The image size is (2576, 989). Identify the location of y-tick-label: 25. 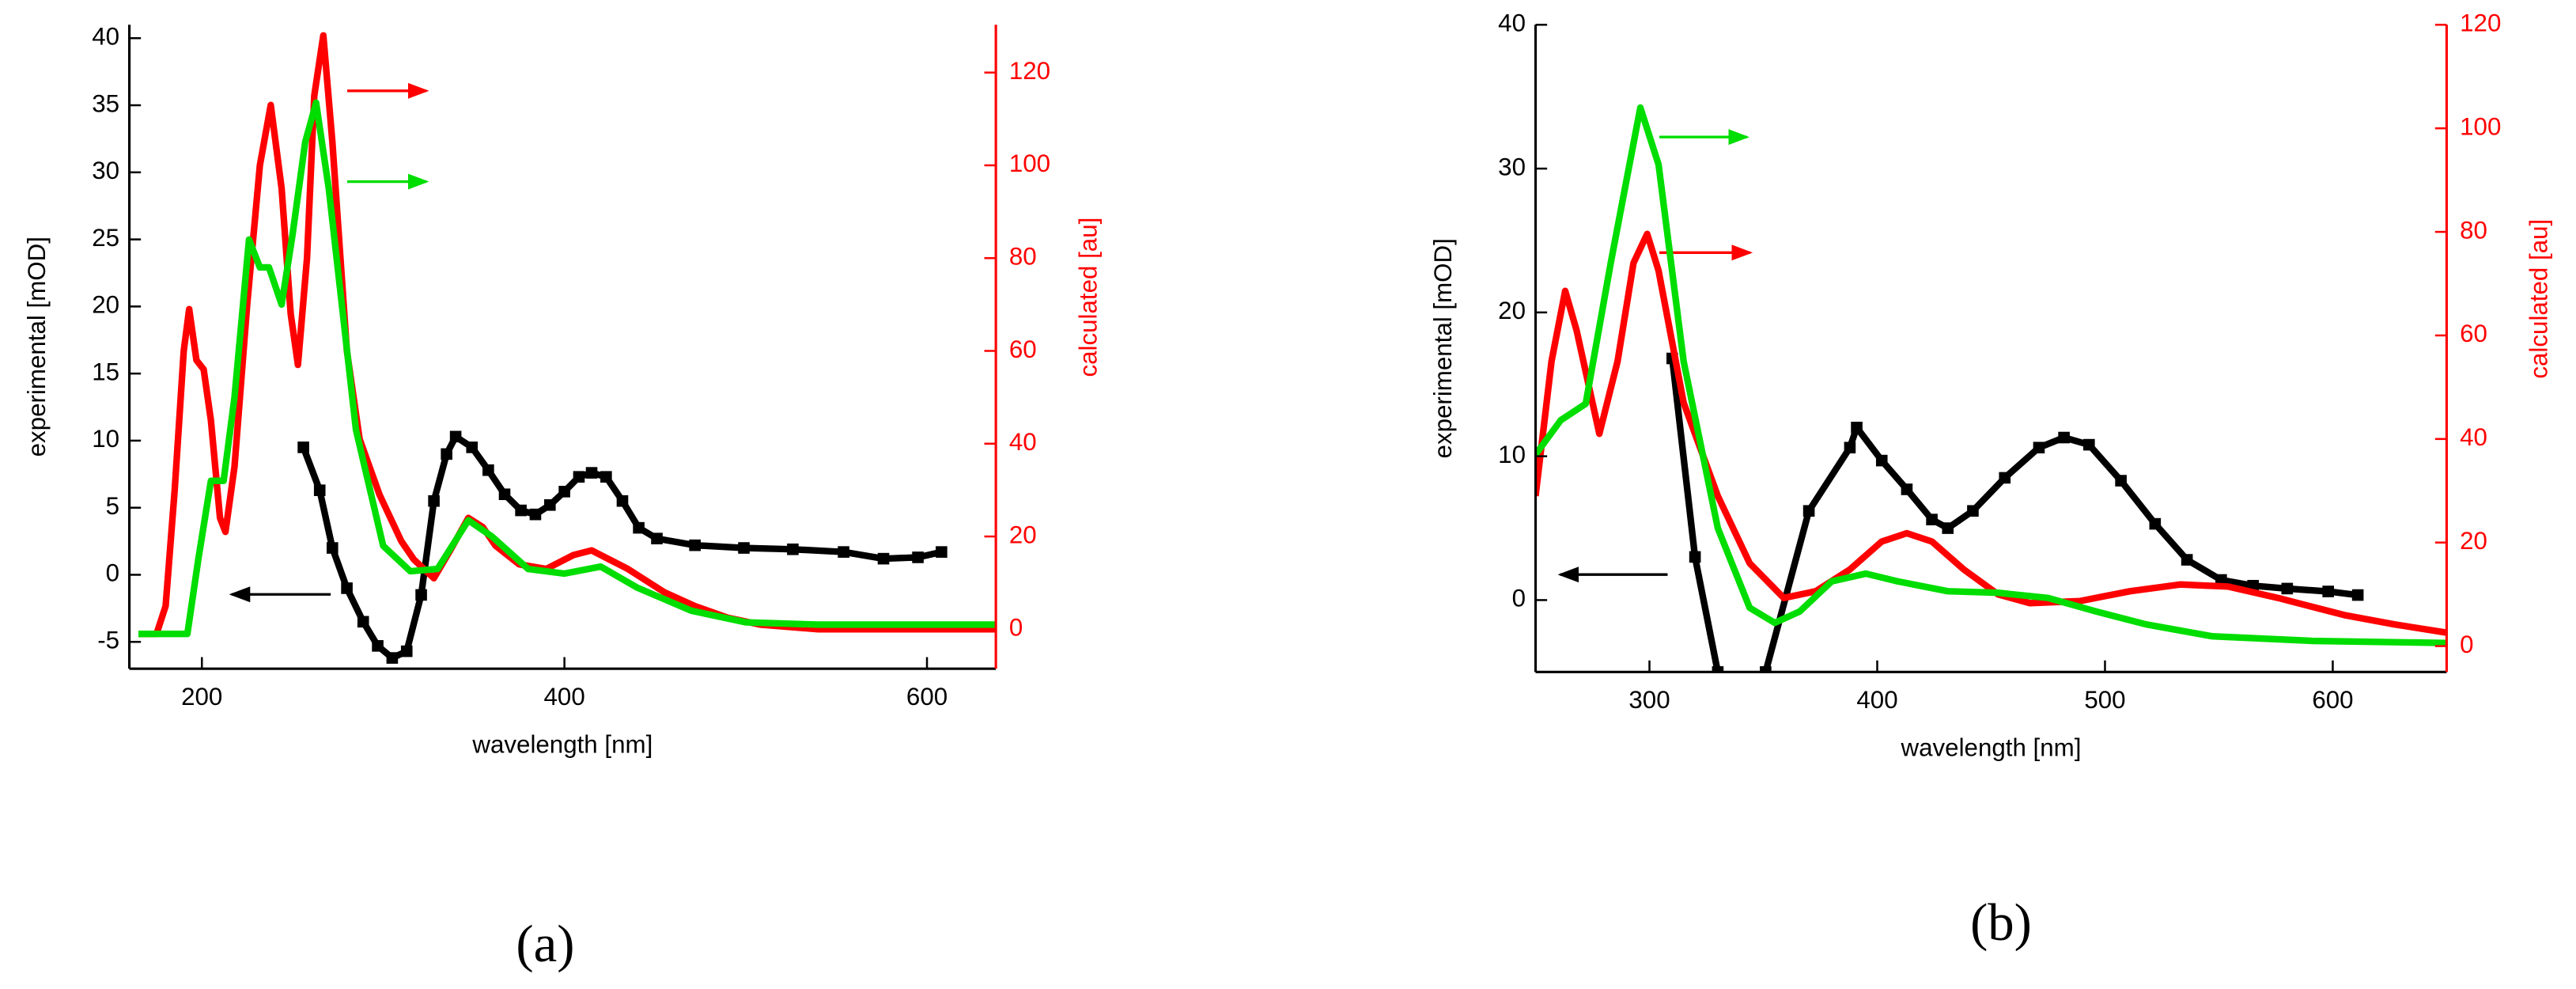
(105, 238).